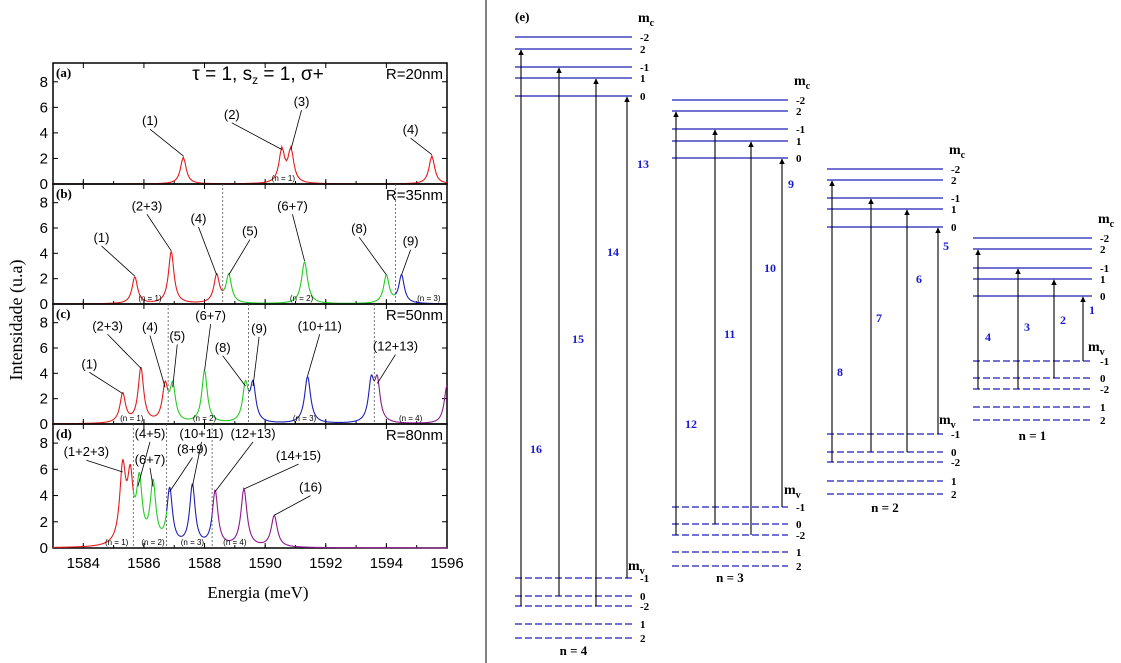 This screenshot has width=1121, height=663. Describe the element at coordinates (840, 372) in the screenshot. I see `transition-number: 8` at that location.